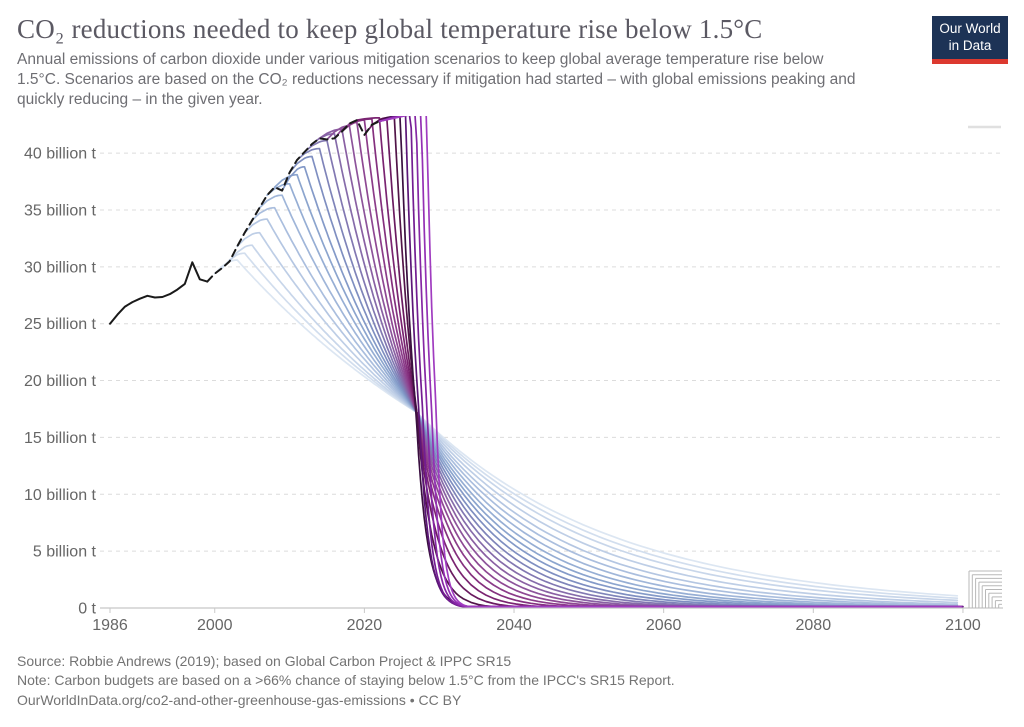  What do you see at coordinates (985, 589) in the screenshot?
I see `line-endpoints-step-pattern` at bounding box center [985, 589].